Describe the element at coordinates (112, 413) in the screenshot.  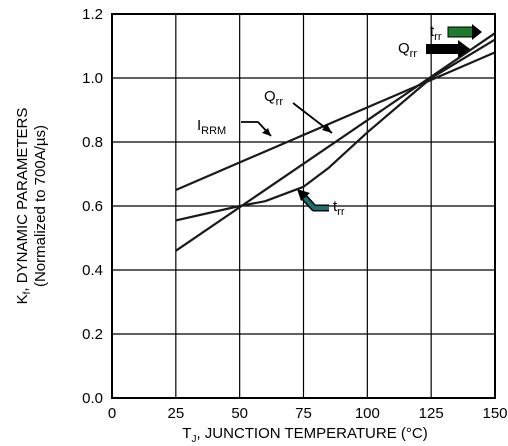
I see `x-tick-label: 0` at that location.